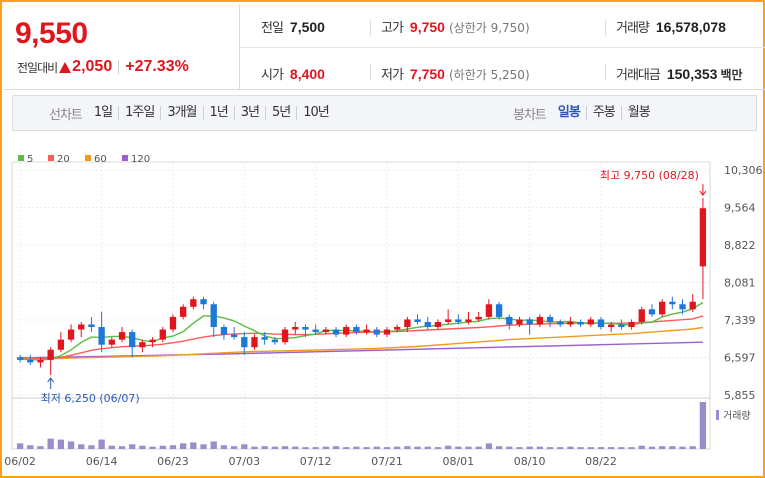  Describe the element at coordinates (218, 113) in the screenshot. I see `tab-1y: 1년` at that location.